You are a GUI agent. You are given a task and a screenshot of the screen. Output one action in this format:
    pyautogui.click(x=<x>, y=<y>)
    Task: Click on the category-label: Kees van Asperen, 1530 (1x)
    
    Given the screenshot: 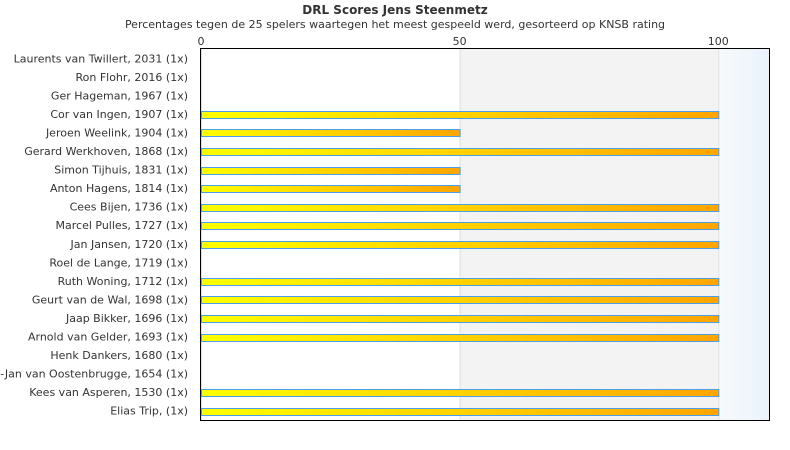 What is the action you would take?
    pyautogui.click(x=108, y=392)
    